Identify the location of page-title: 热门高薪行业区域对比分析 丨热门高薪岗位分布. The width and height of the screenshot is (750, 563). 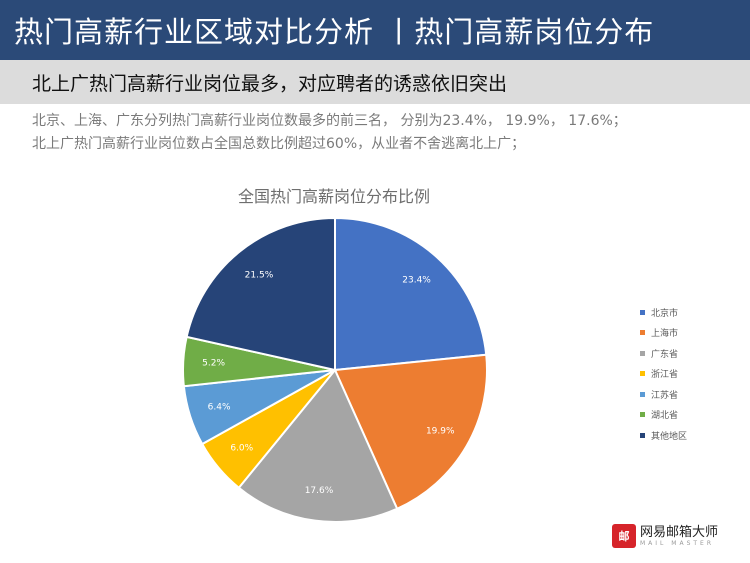
(334, 32).